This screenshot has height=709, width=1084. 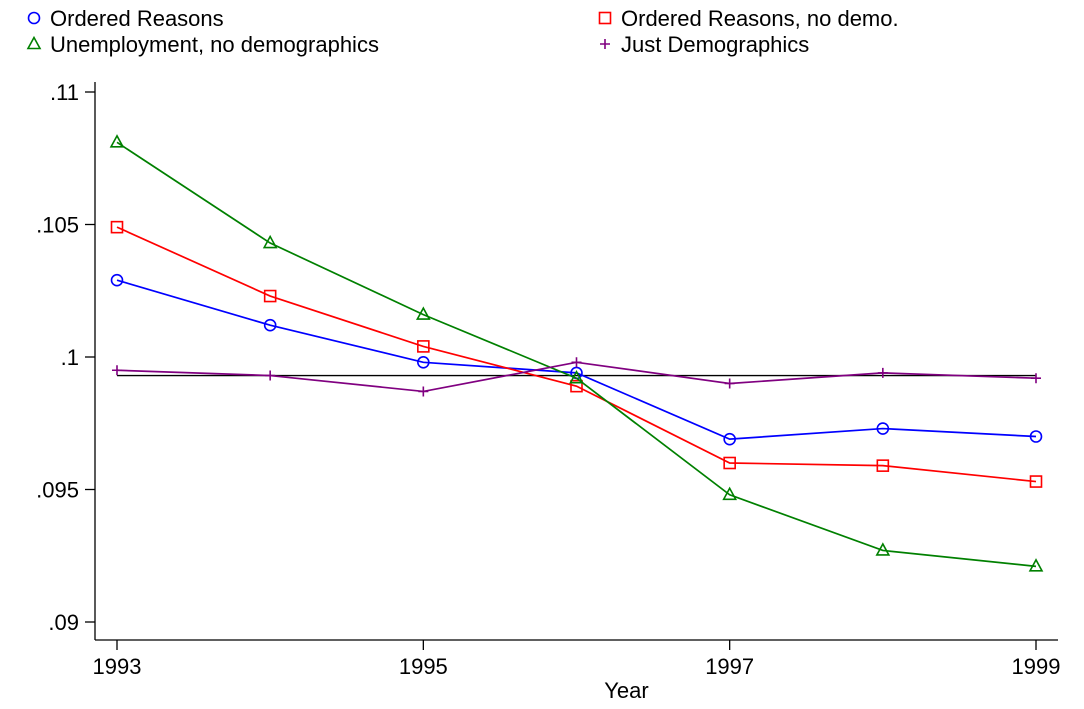 I want to click on legend-label: Just Demographics, so click(x=715, y=44).